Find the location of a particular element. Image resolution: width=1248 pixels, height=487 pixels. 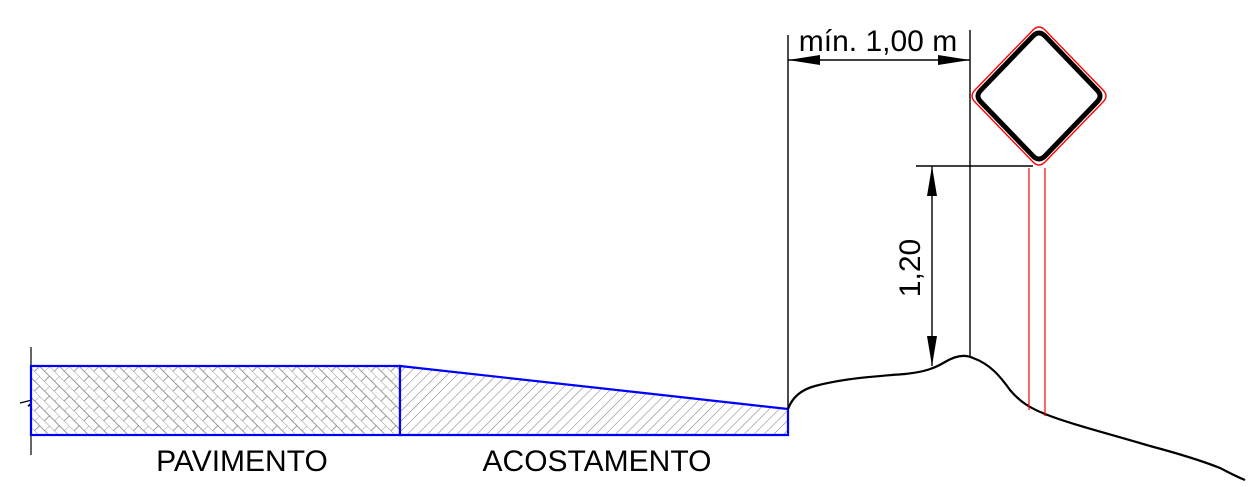

height-label: 1,20 is located at coordinates (910, 268).